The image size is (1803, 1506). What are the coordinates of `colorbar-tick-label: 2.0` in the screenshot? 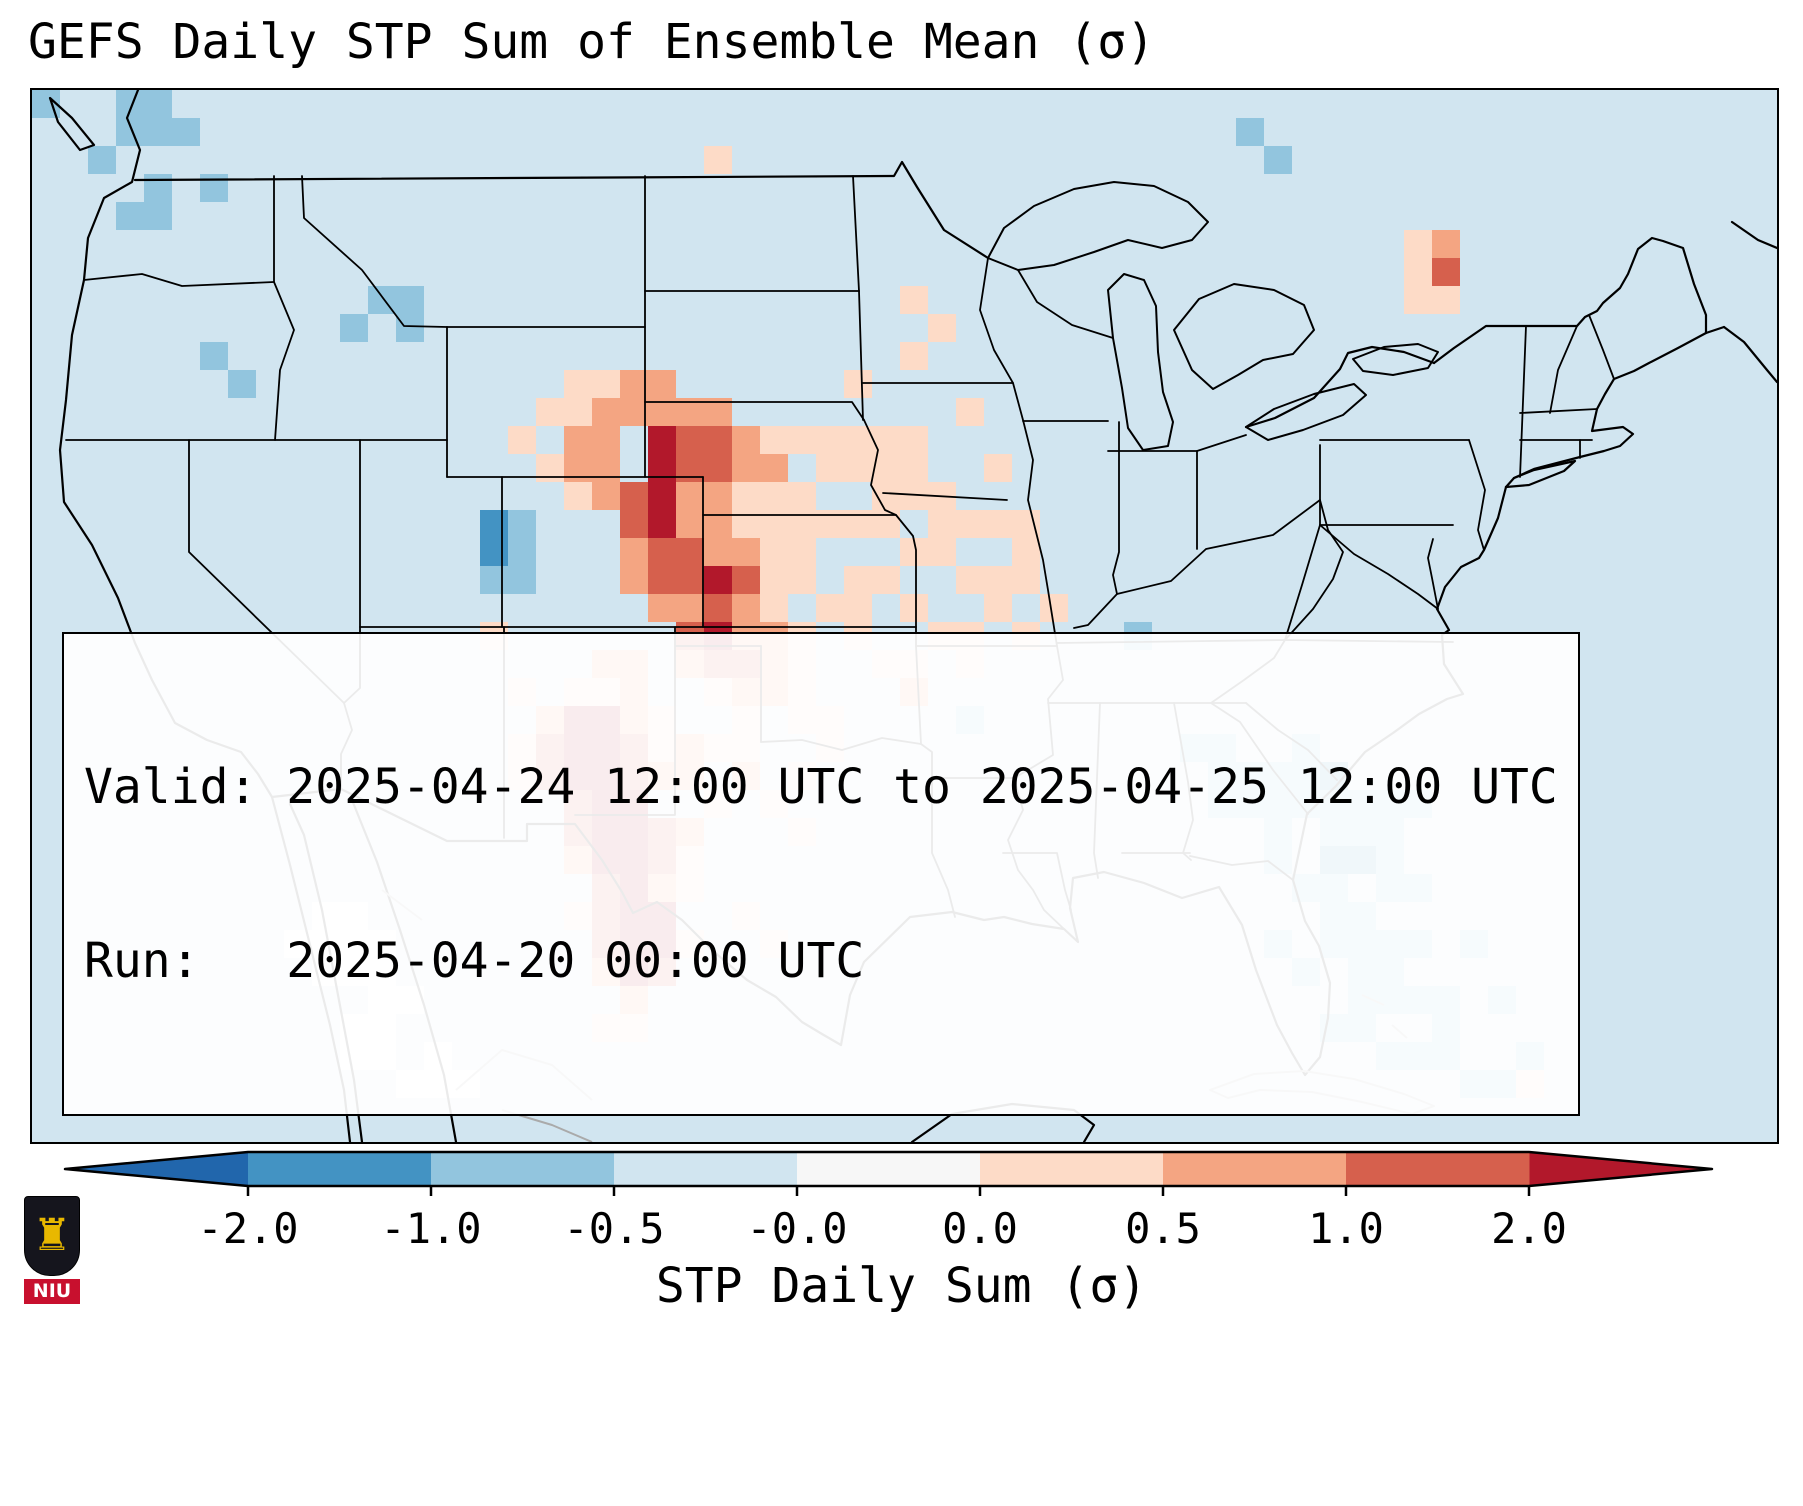 It's located at (1529, 1228).